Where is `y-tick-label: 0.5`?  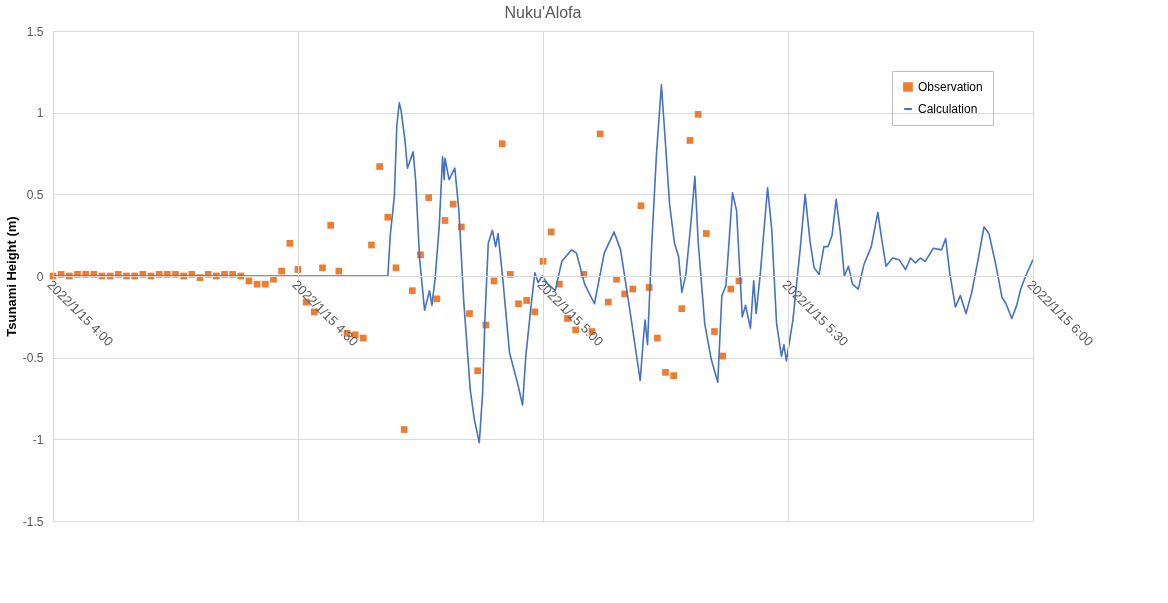 y-tick-label: 0.5 is located at coordinates (35, 194).